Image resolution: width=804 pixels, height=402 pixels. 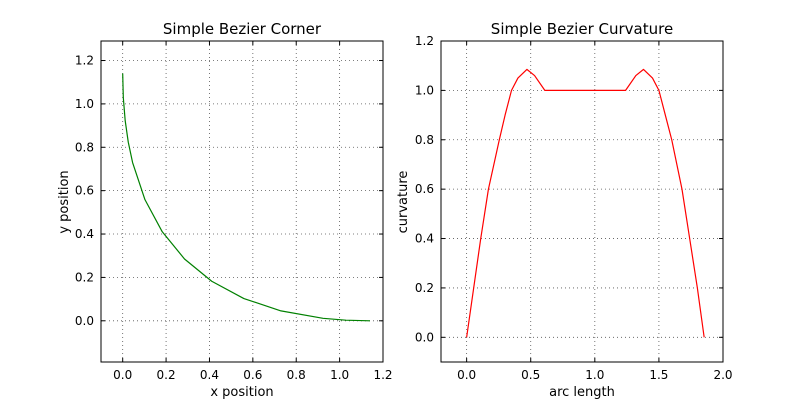 What do you see at coordinates (122, 375) in the screenshot?
I see `corner-plot-xtick-label: 0.0` at bounding box center [122, 375].